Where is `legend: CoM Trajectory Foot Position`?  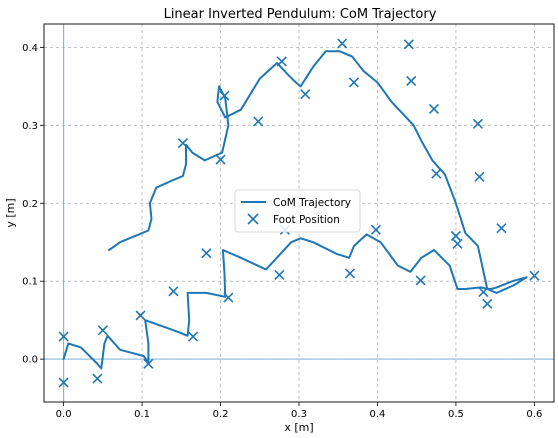 legend: CoM Trajectory Foot Position is located at coordinates (297, 211).